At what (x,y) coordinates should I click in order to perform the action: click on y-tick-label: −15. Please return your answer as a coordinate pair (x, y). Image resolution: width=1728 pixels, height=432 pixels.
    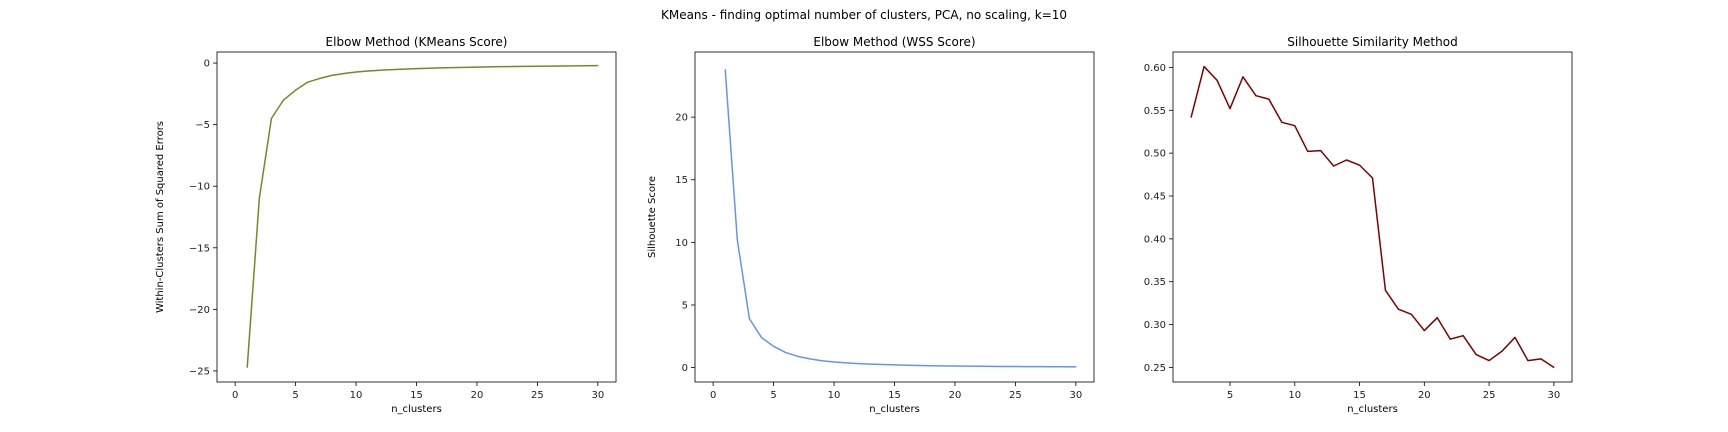
    Looking at the image, I should click on (199, 248).